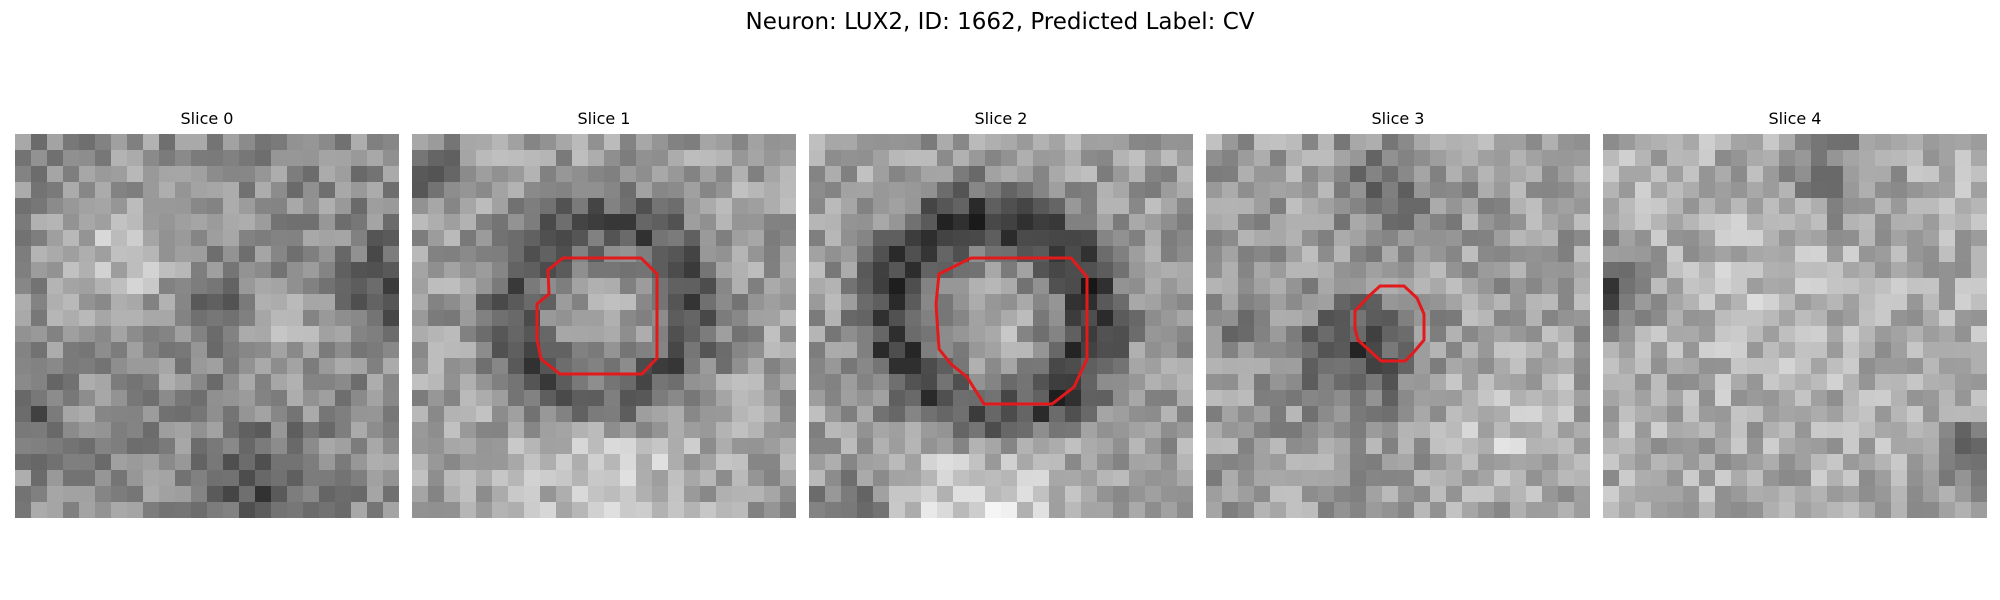  What do you see at coordinates (1795, 118) in the screenshot?
I see `slice-title-4: Slice 4` at bounding box center [1795, 118].